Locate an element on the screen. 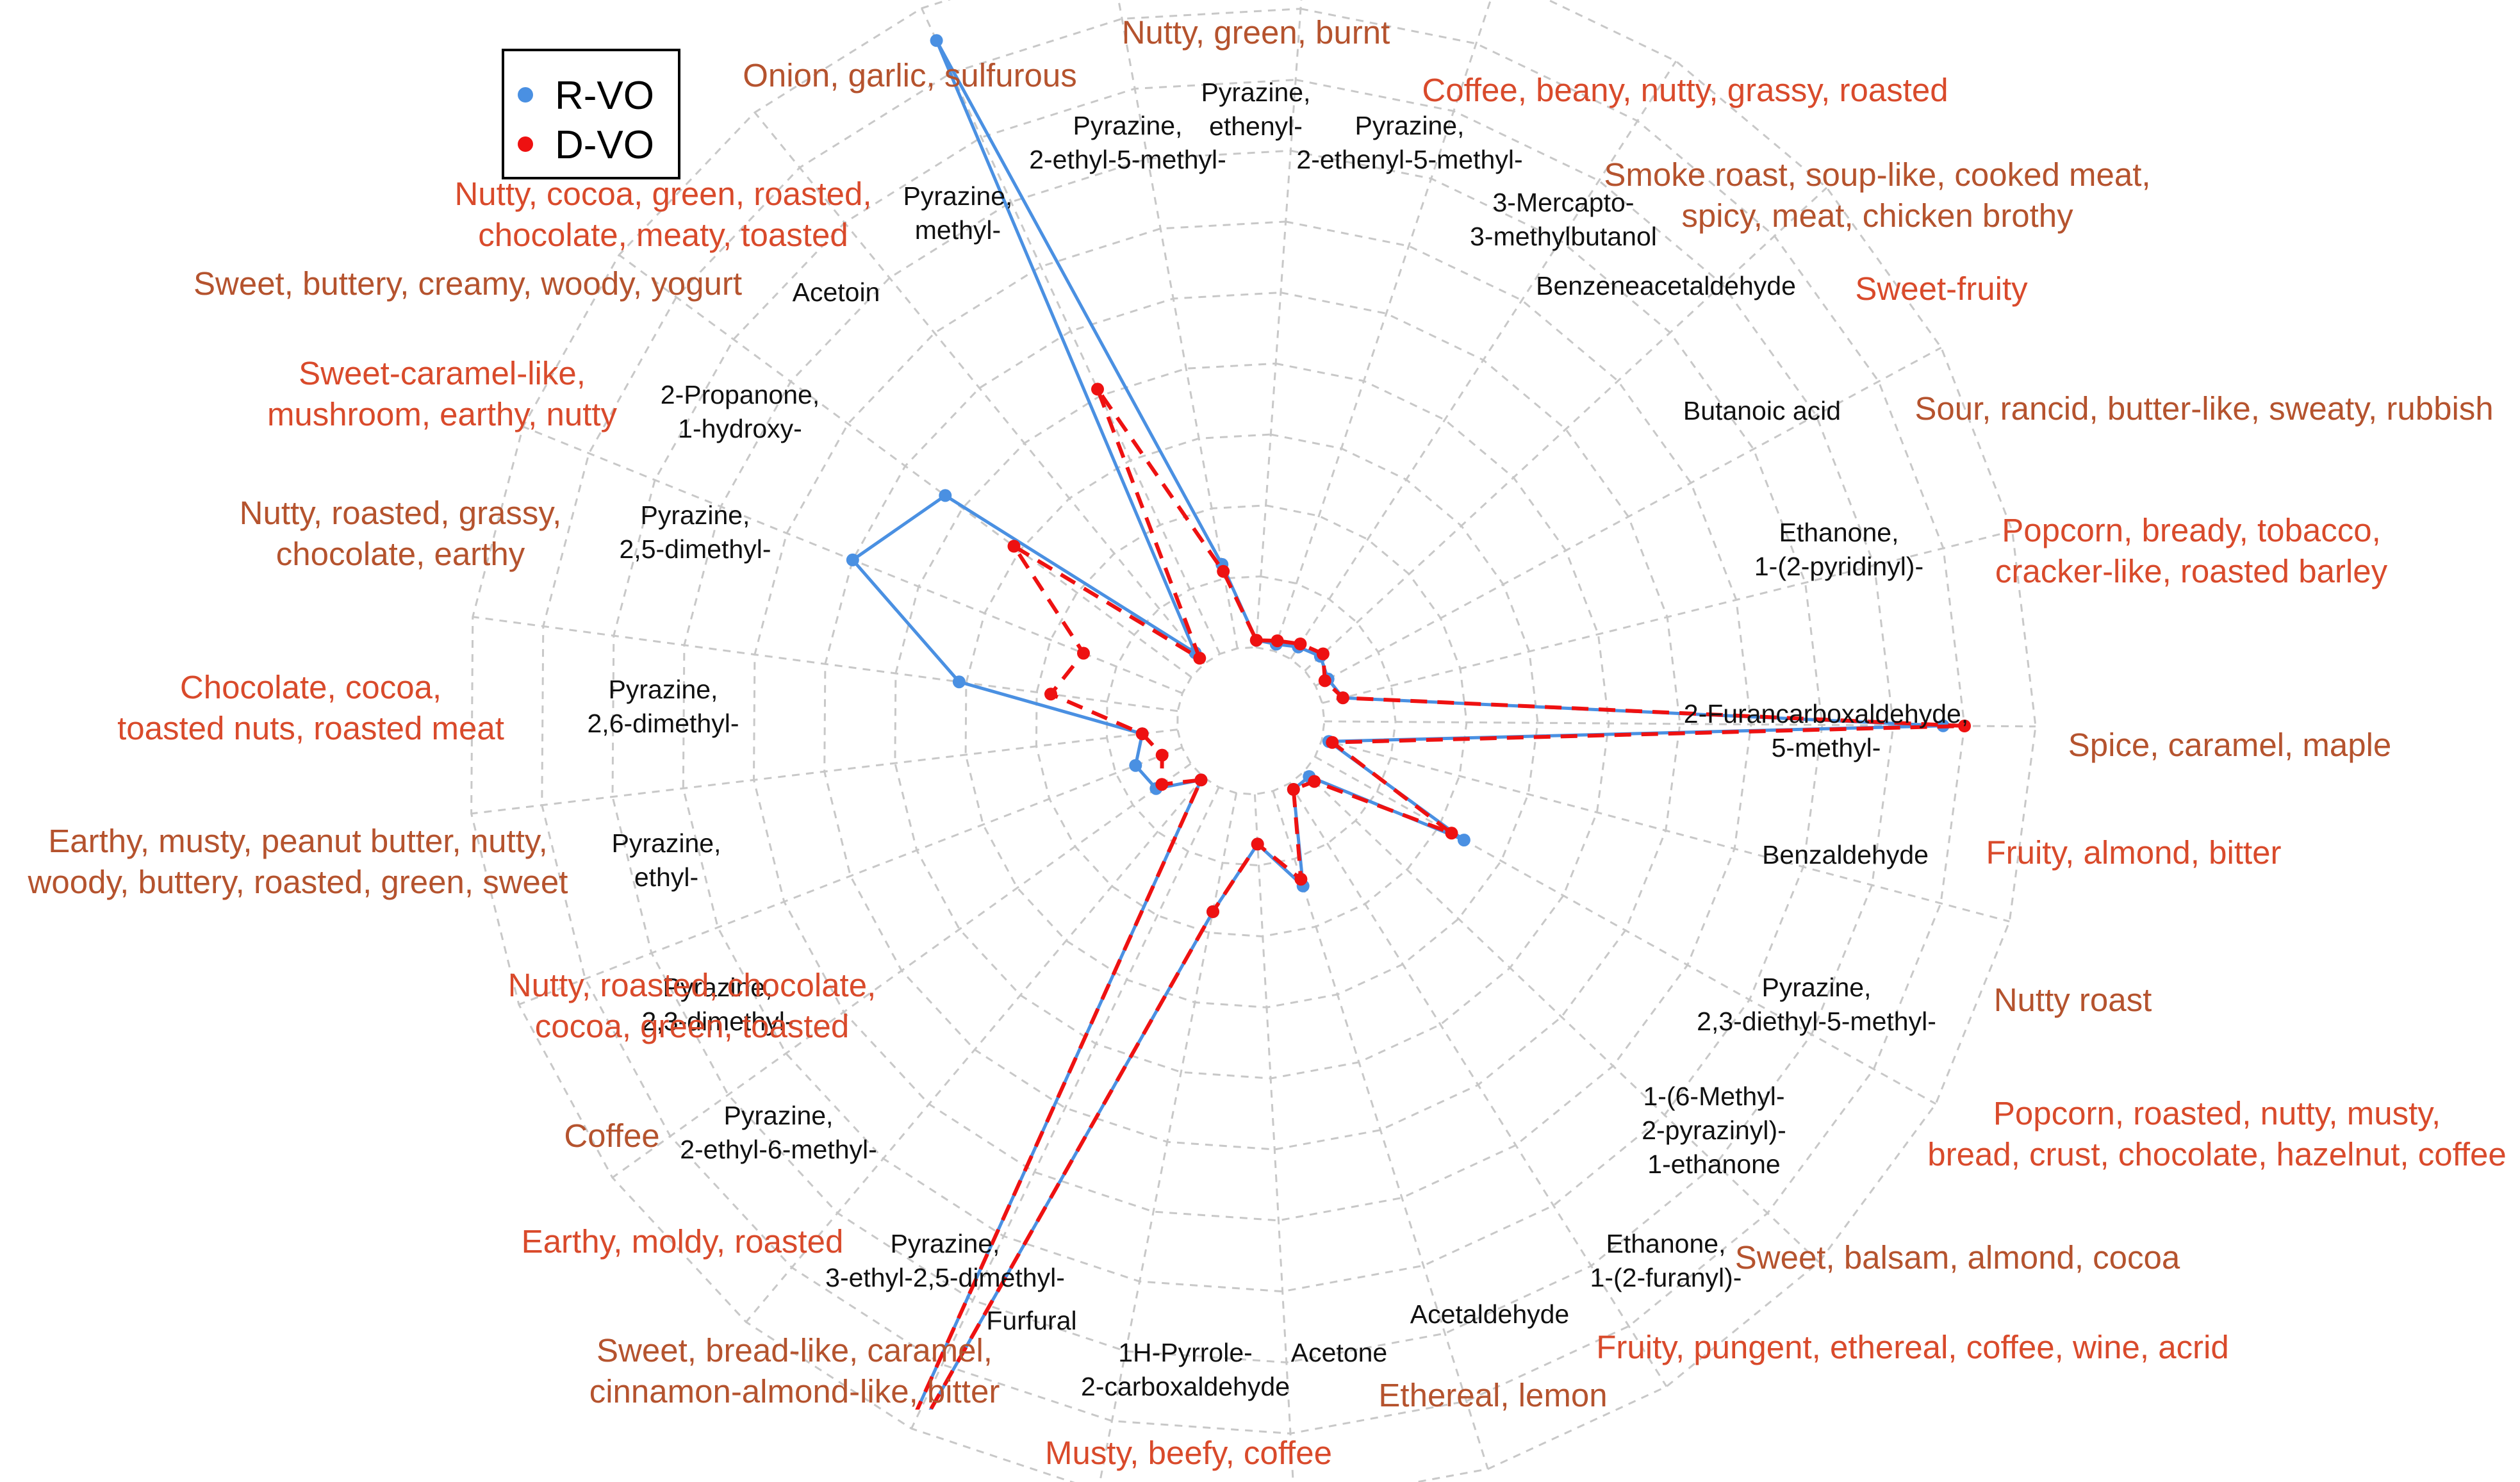 Image resolution: width=2520 pixels, height=1482 pixels. legend-label-dvo: D-VO is located at coordinates (604, 145).